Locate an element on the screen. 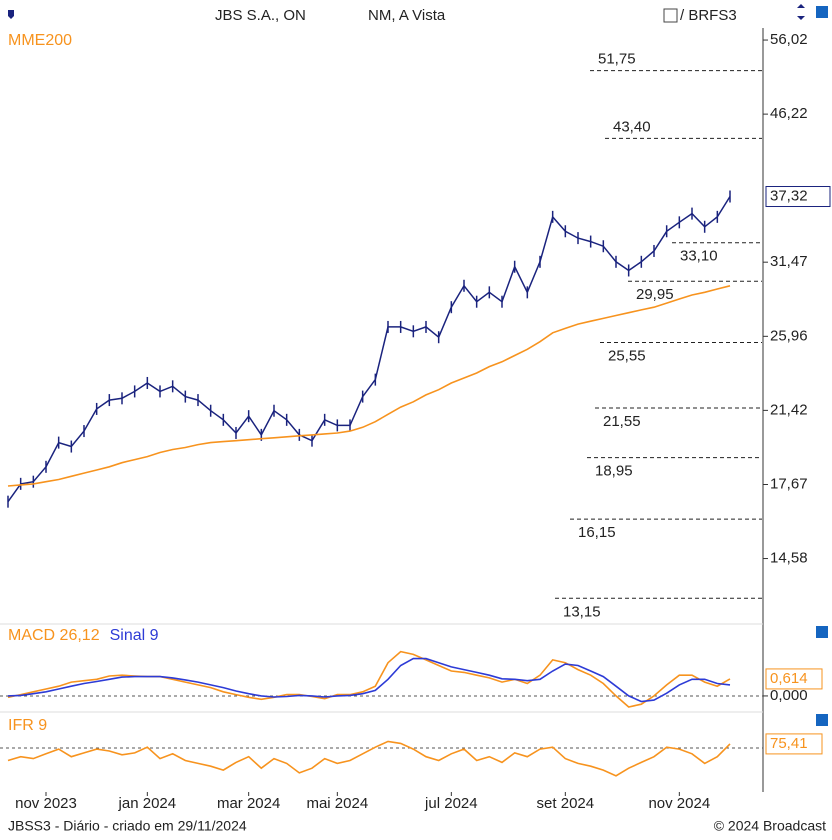 The width and height of the screenshot is (832, 840). compare-checkbox is located at coordinates (670, 15).